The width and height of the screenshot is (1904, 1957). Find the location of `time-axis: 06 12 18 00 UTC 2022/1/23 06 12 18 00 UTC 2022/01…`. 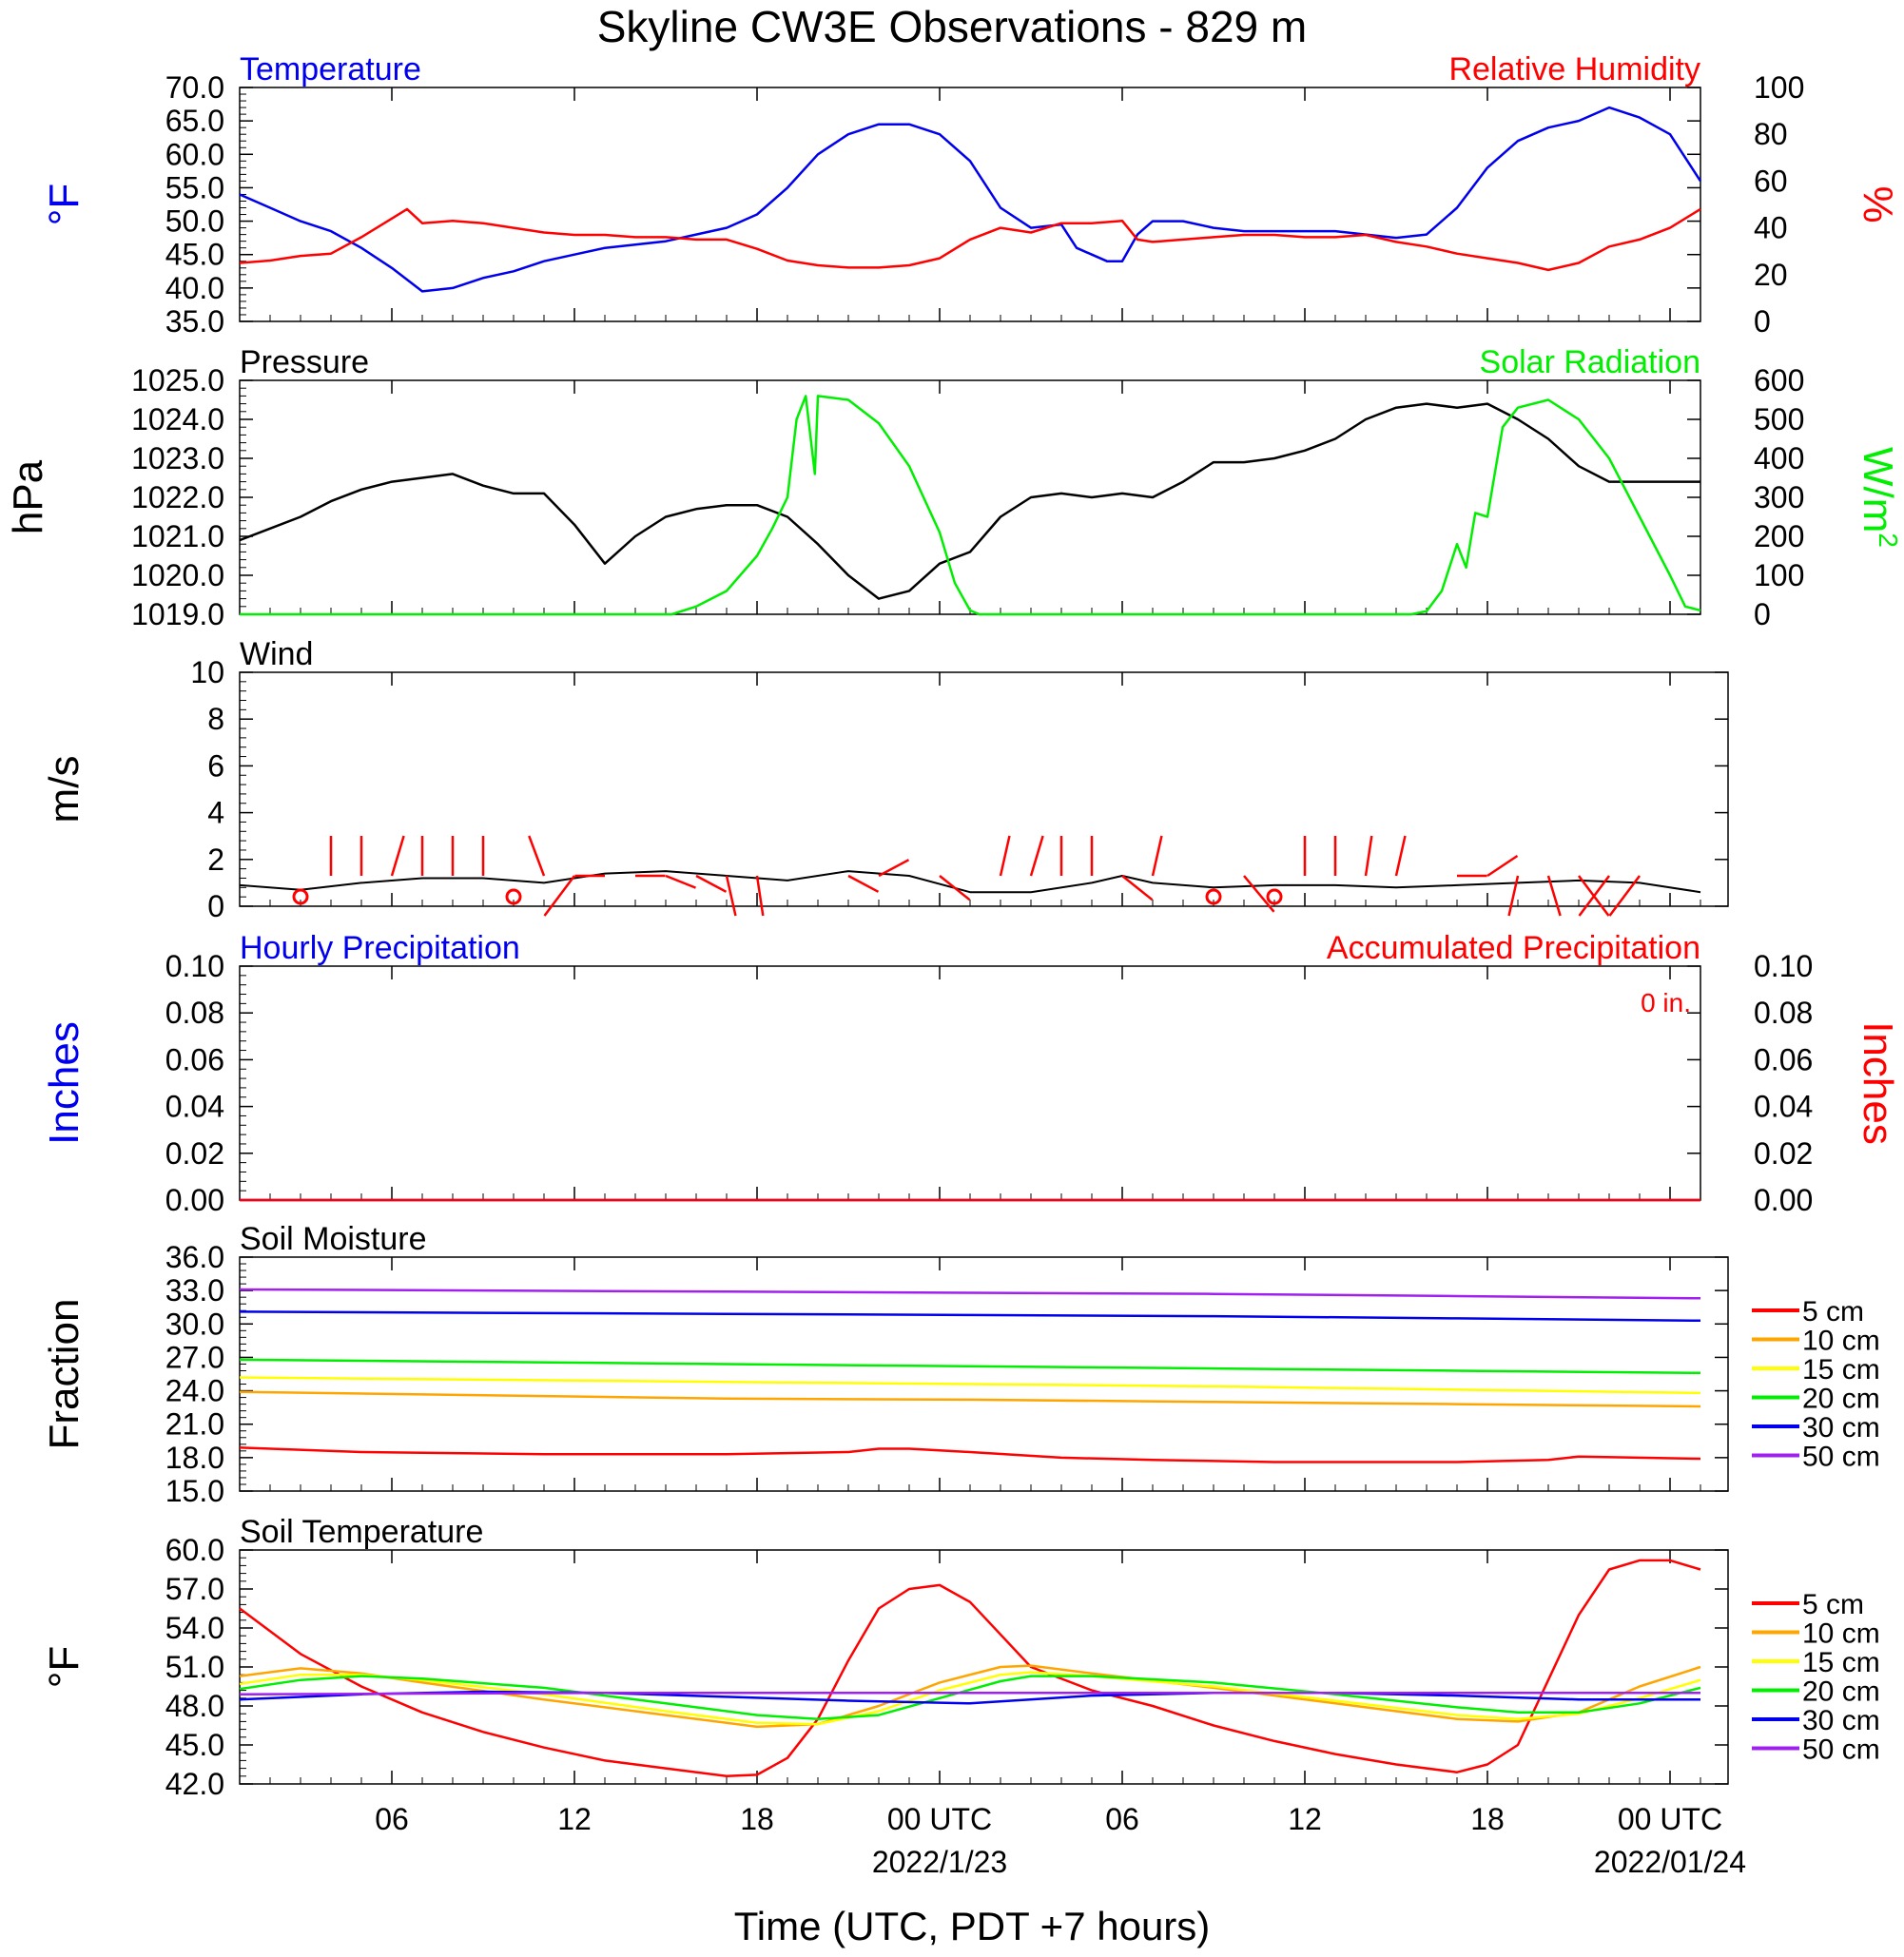

time-axis: 06 12 18 00 UTC 2022/1/23 06 12 18 00 UTC 2022/01… is located at coordinates (1060, 1840).